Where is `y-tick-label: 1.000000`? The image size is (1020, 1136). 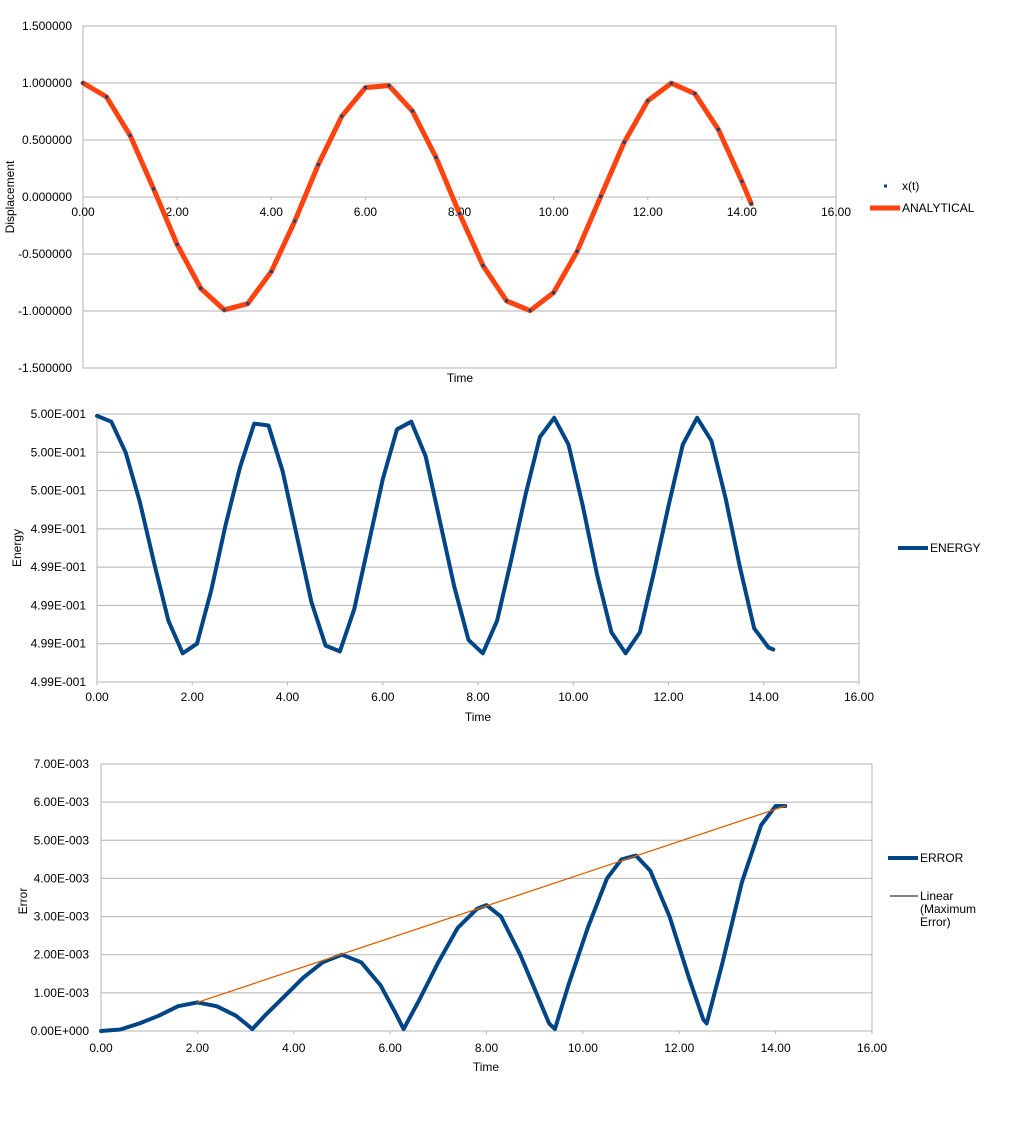
y-tick-label: 1.000000 is located at coordinates (47, 83).